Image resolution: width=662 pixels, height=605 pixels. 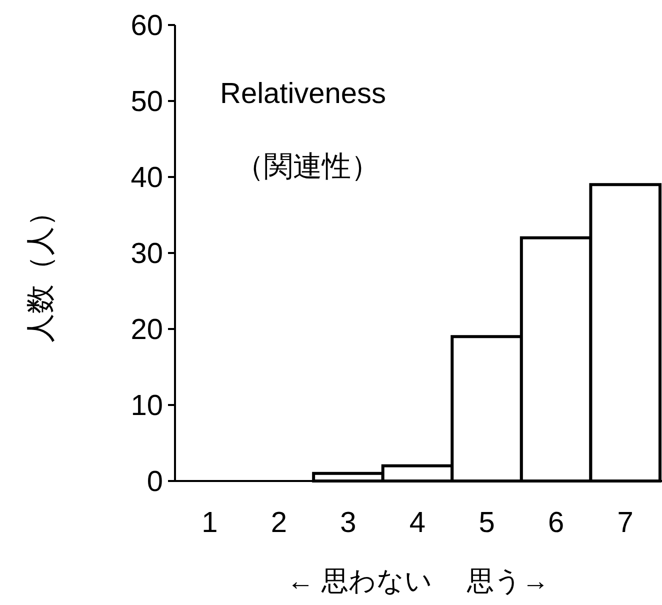 I want to click on y-tick-label: 20, so click(x=146, y=330).